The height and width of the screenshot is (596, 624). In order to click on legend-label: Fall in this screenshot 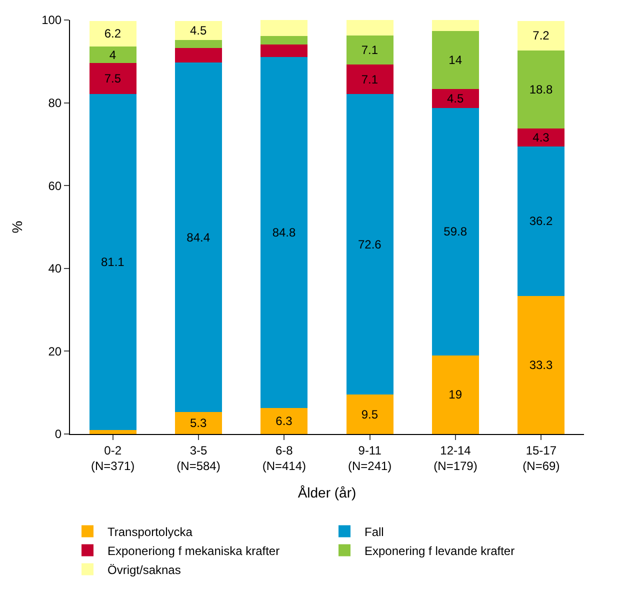, I will do `click(374, 531)`.